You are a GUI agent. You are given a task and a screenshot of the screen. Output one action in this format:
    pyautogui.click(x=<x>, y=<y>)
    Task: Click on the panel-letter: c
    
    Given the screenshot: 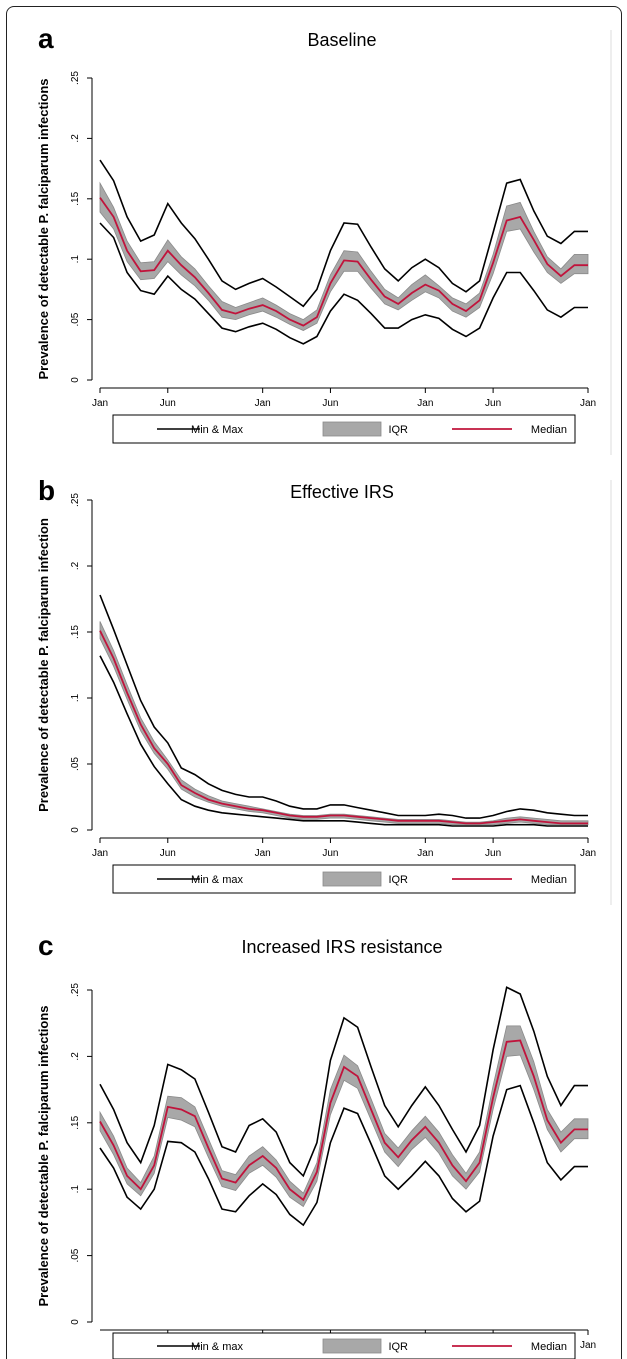 What is the action you would take?
    pyautogui.click(x=46, y=945)
    